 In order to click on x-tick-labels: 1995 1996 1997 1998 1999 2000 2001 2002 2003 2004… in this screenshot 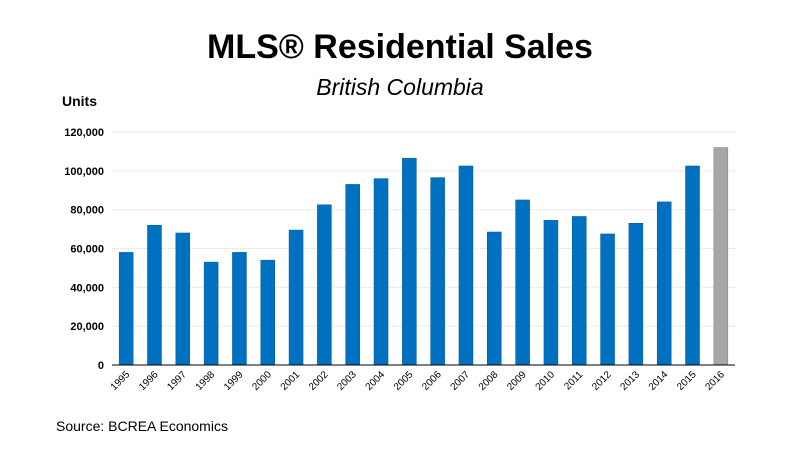, I will do `click(418, 381)`.